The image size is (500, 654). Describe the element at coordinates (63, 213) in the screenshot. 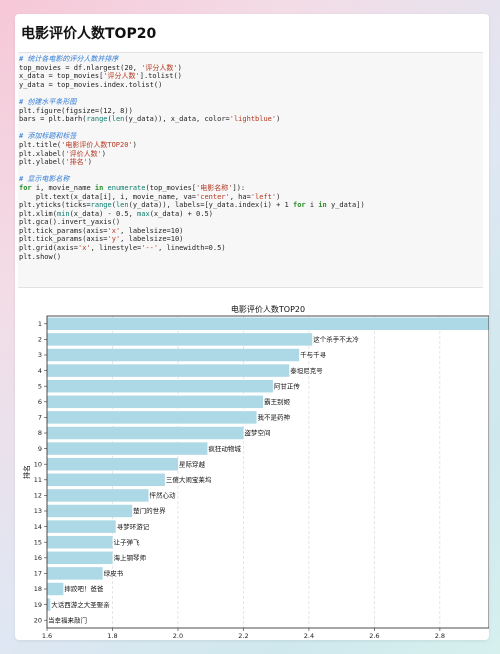

I see `code-token: min` at that location.